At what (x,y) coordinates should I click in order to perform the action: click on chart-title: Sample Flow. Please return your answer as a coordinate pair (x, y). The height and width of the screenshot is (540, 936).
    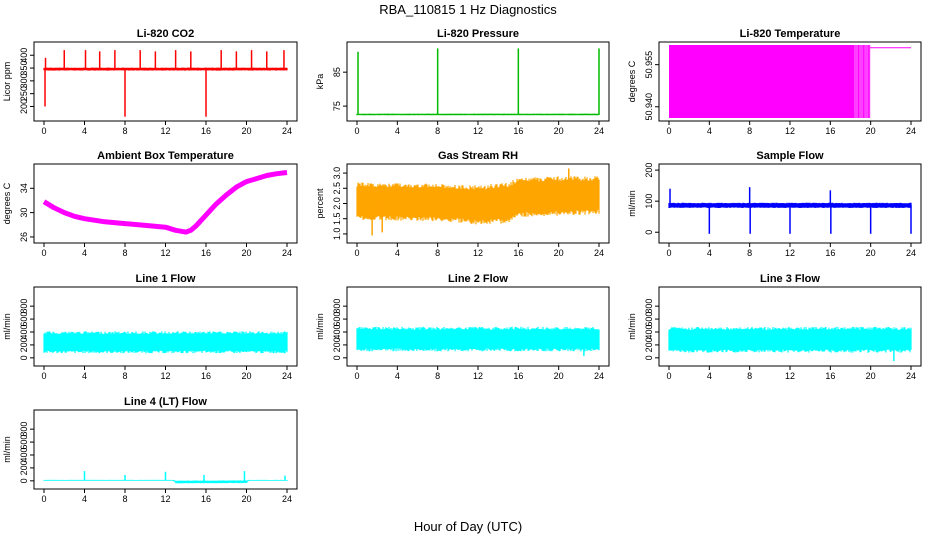
    Looking at the image, I should click on (790, 156).